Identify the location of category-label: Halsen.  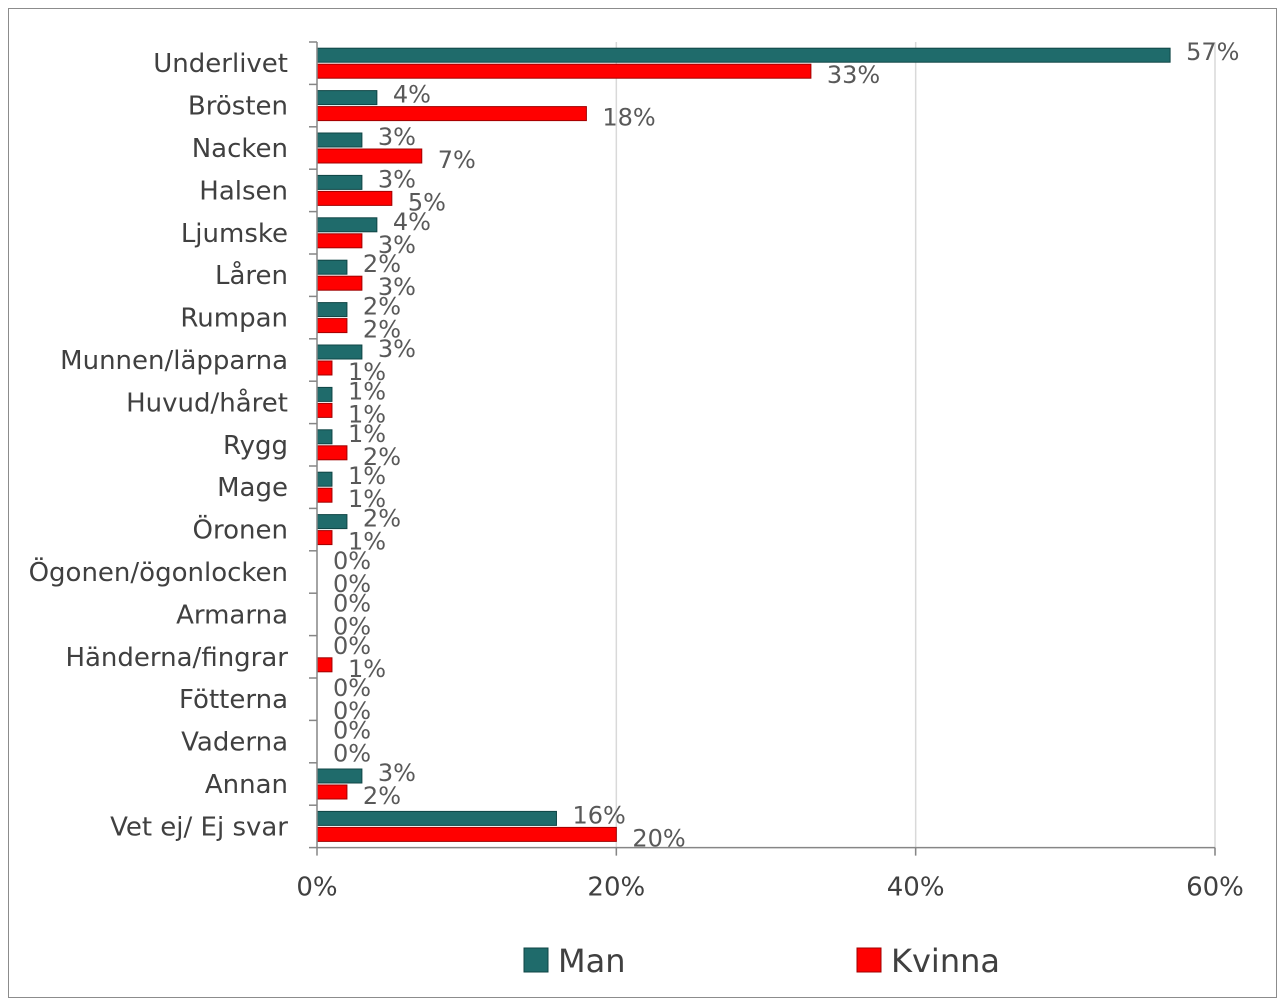
(243, 191).